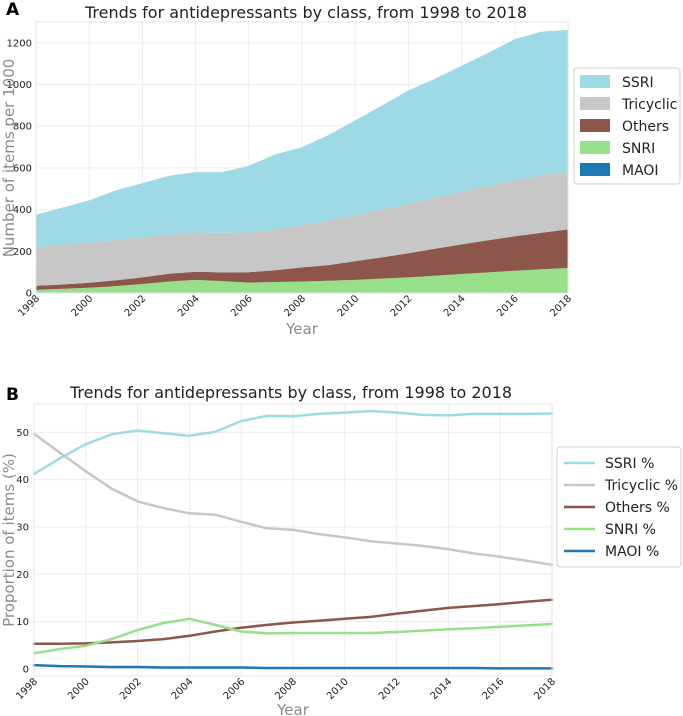  Describe the element at coordinates (27, 689) in the screenshot. I see `chart-b-x-tick-label: 1998` at that location.